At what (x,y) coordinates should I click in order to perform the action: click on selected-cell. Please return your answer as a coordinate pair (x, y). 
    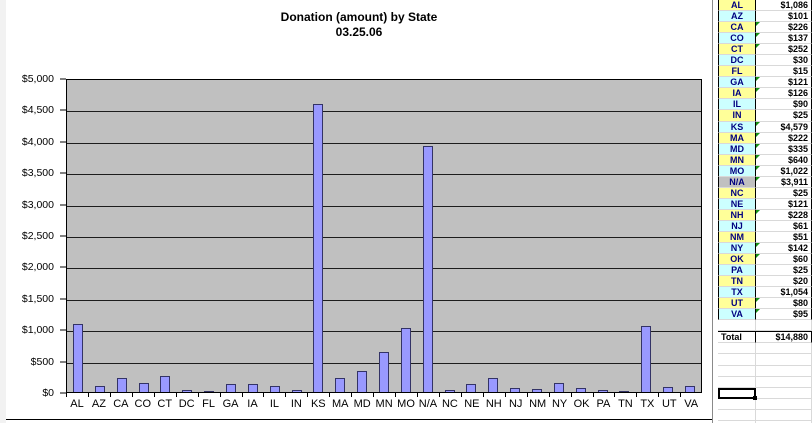
    Looking at the image, I should click on (737, 393).